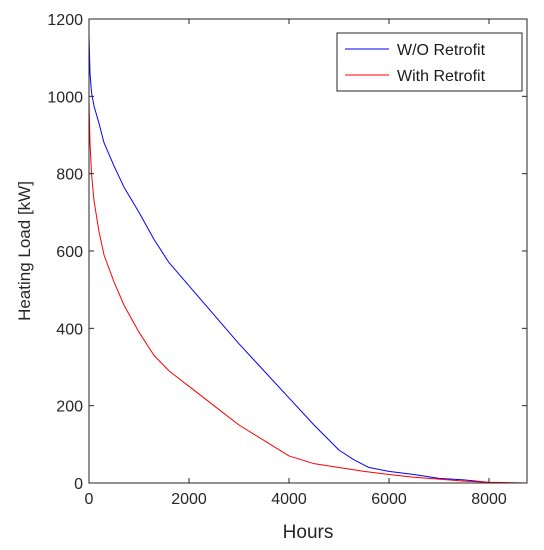 The image size is (544, 550). I want to click on x-tick-label: 6000, so click(389, 499).